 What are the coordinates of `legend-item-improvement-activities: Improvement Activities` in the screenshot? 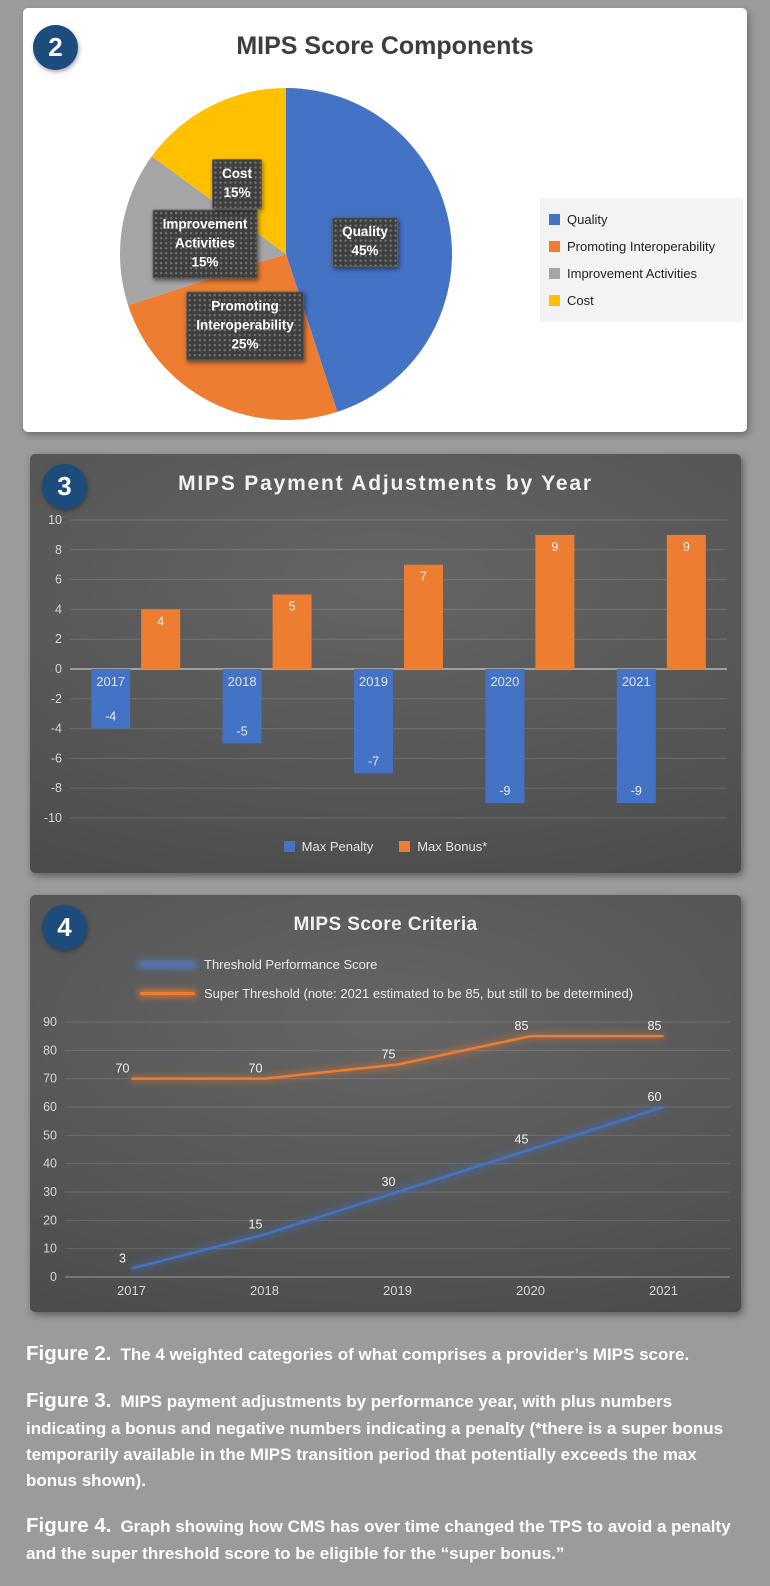 It's located at (641, 273).